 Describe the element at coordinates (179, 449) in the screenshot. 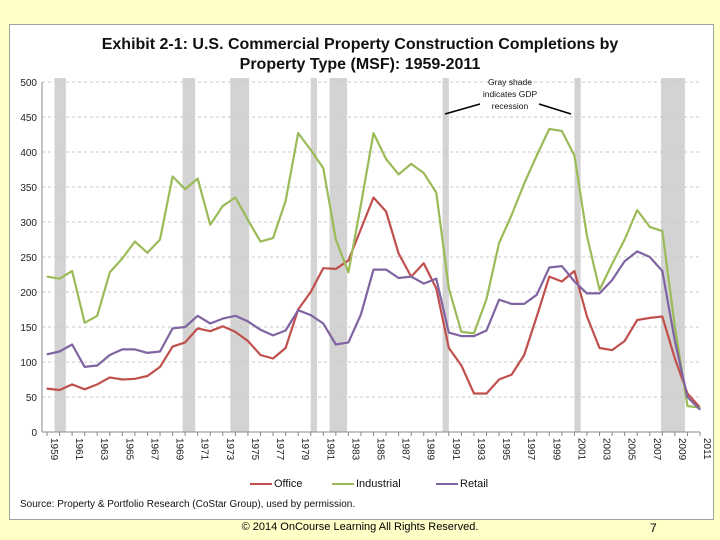

I see `x-tick-label: 1969` at that location.